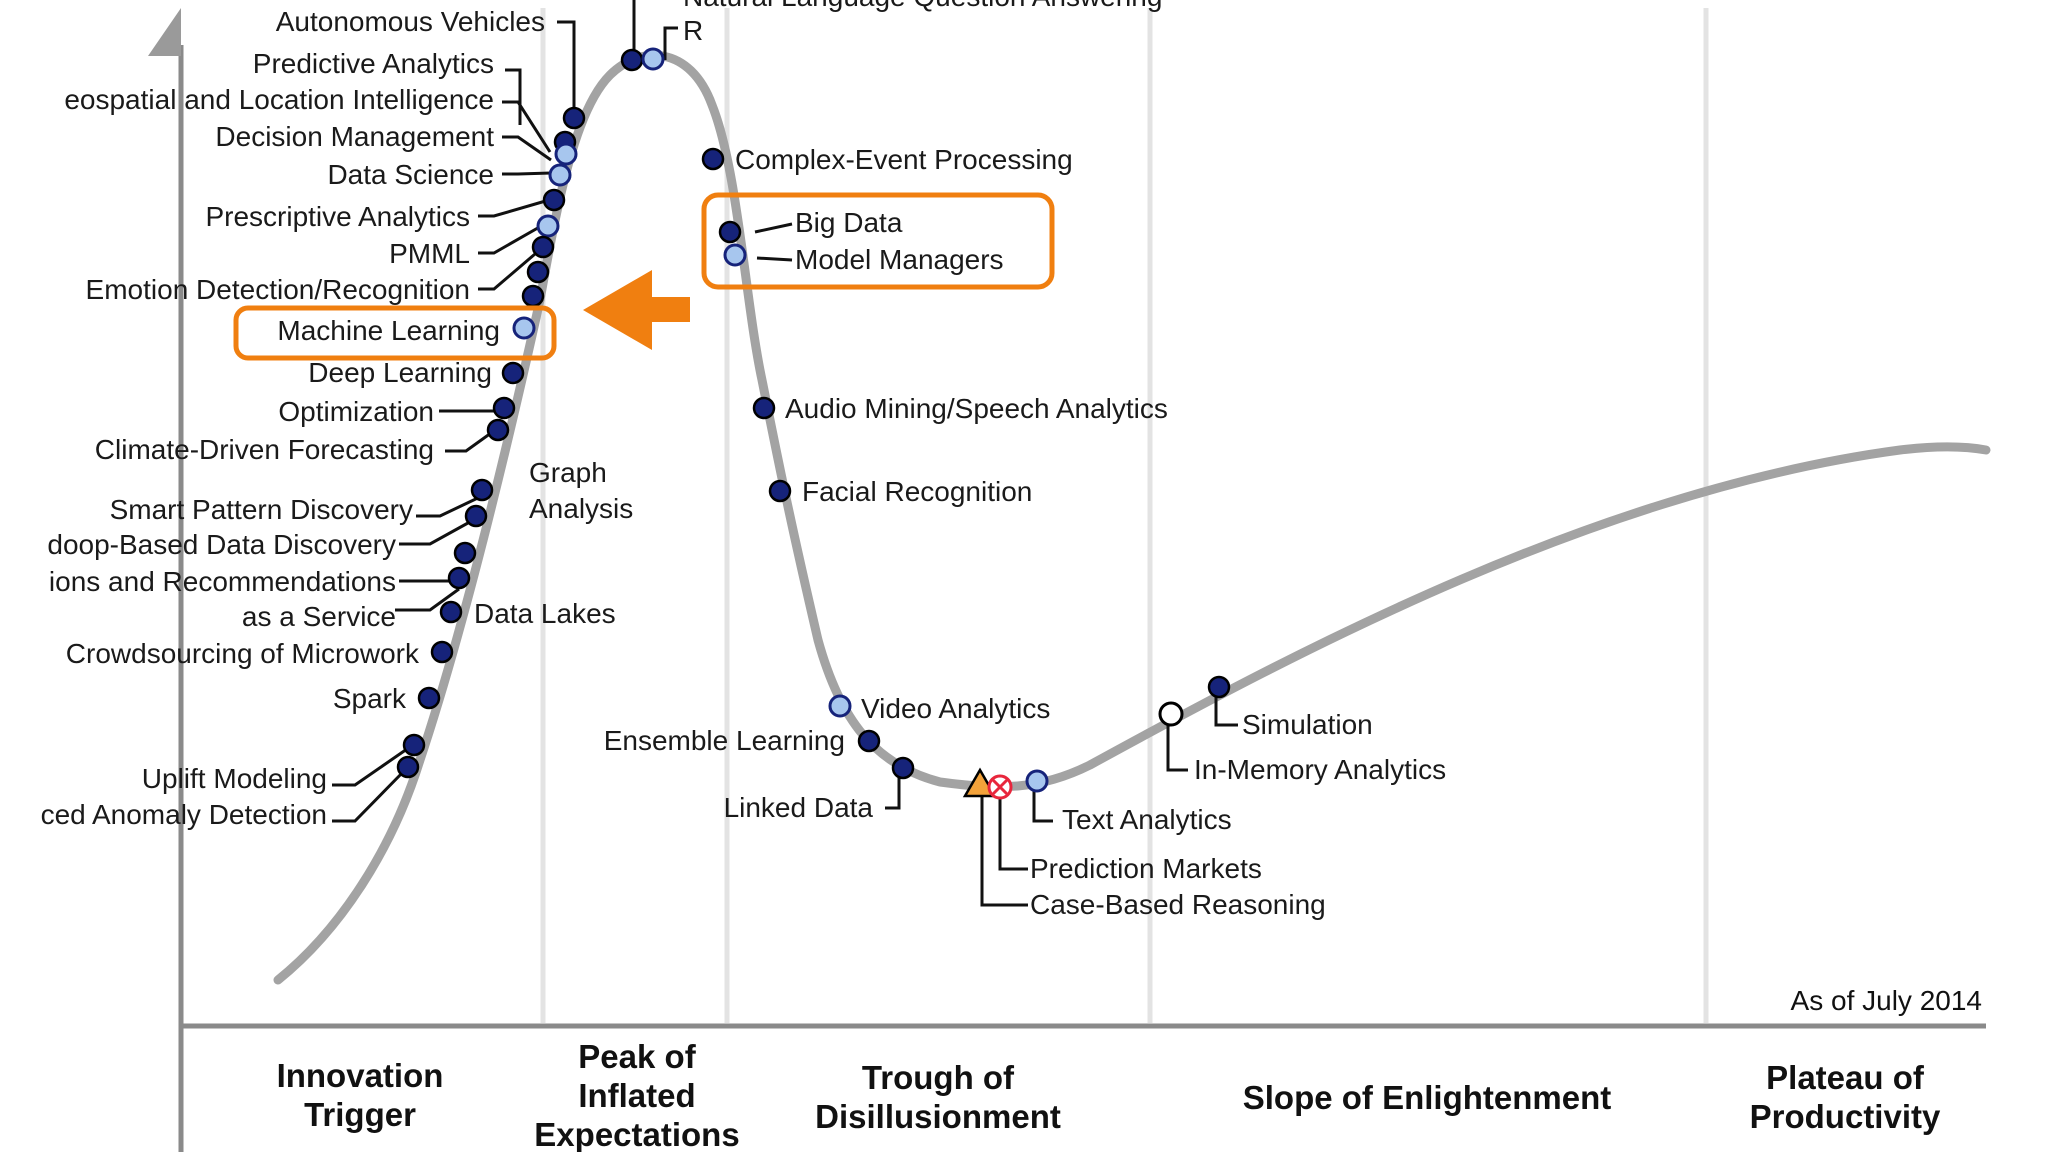  I want to click on label-ensemble-learning: Ensemble Learning, so click(724, 740).